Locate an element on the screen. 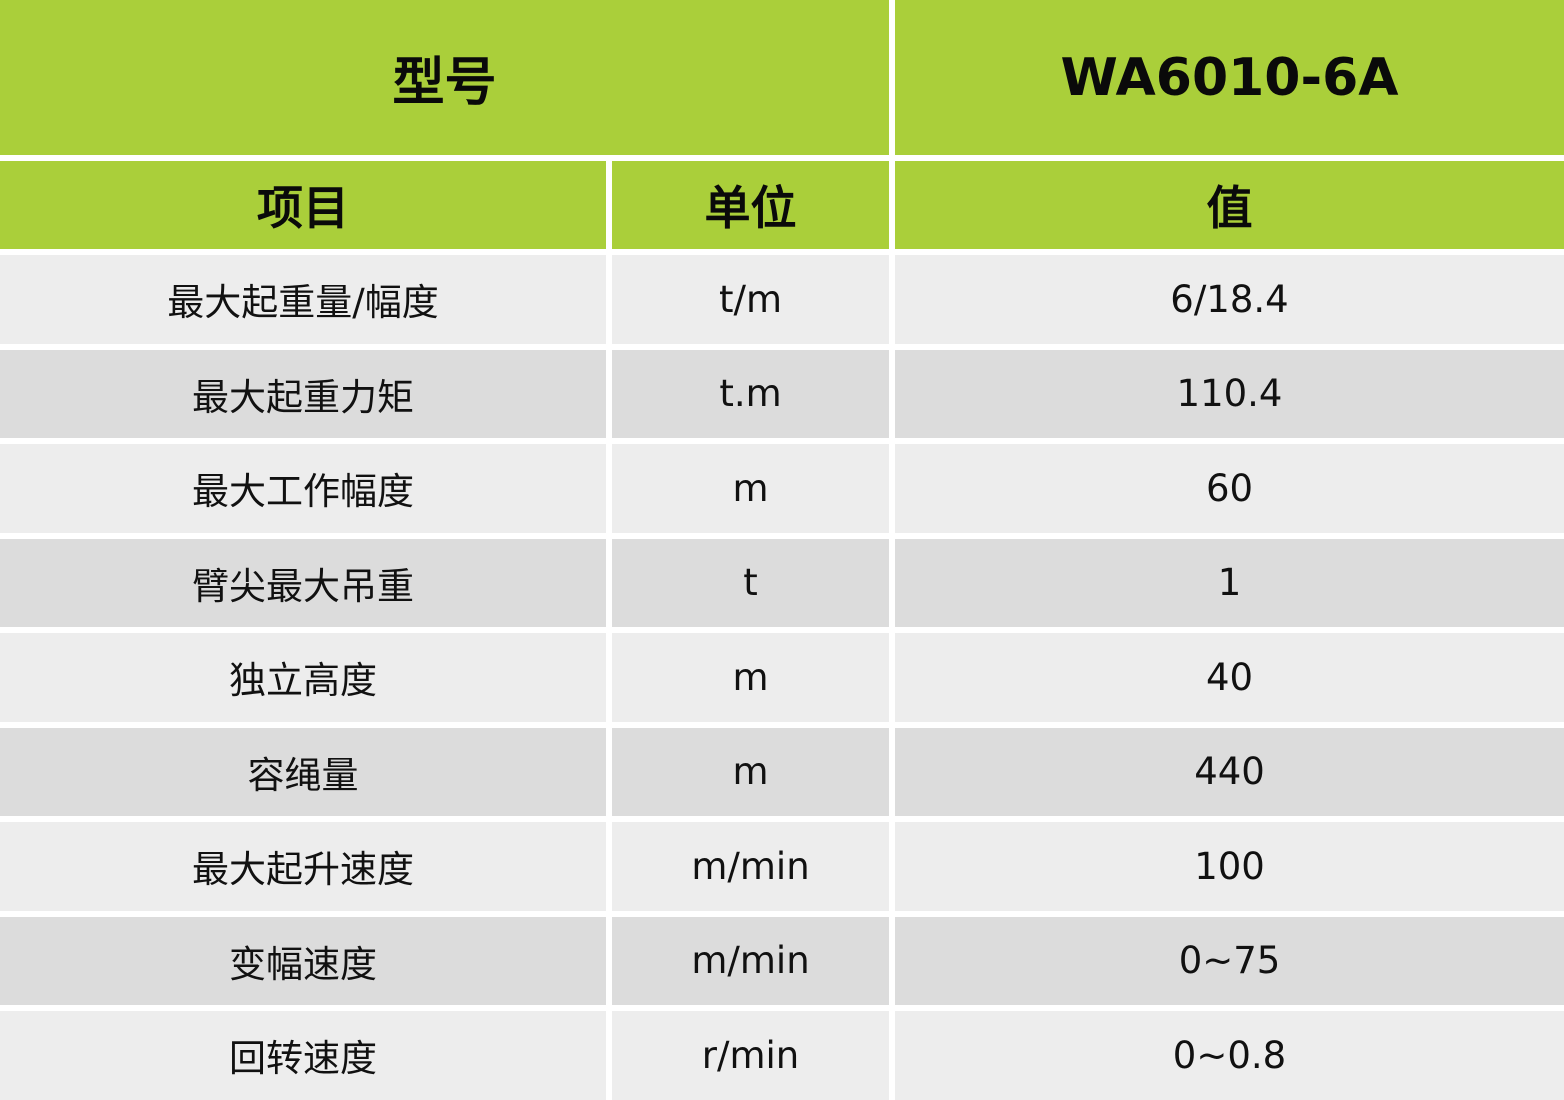  table-cell-unit: r/min is located at coordinates (750, 1055).